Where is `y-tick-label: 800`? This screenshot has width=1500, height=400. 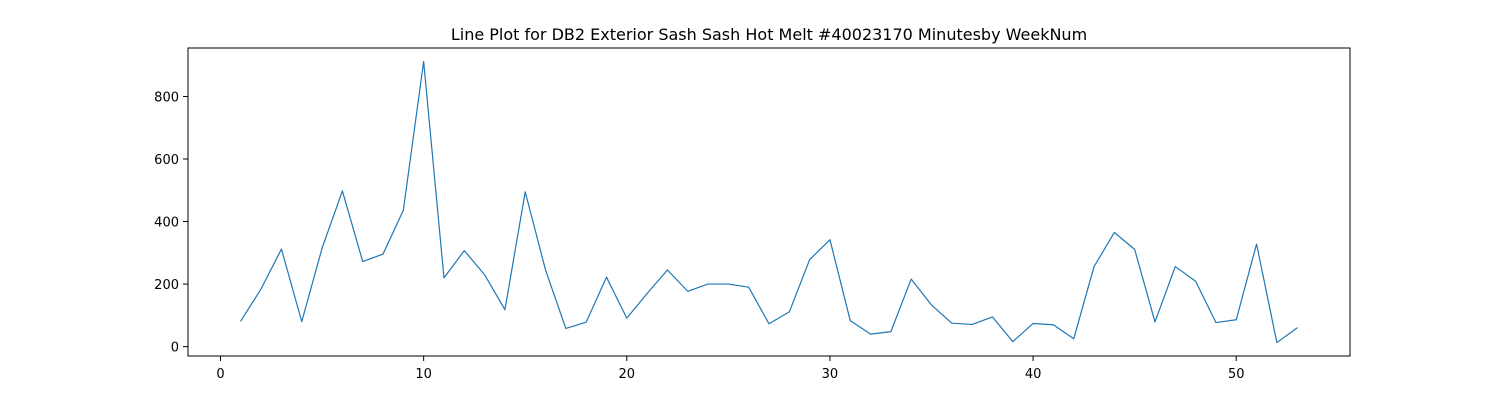
y-tick-label: 800 is located at coordinates (166, 97).